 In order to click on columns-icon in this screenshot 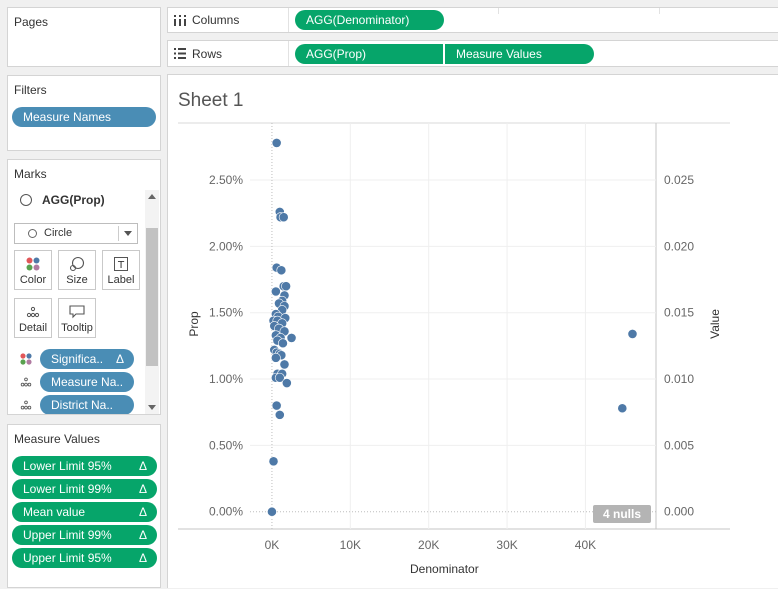, I will do `click(180, 20)`.